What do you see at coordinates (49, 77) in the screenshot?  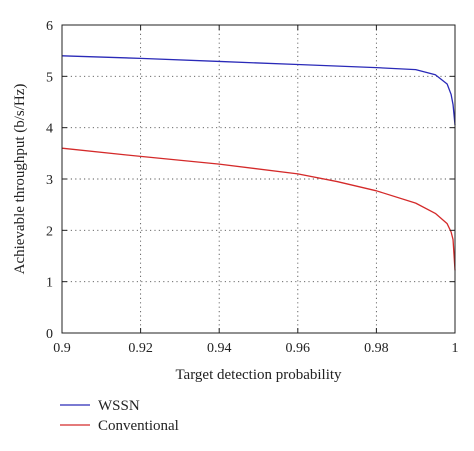 I see `y-tick-label: 5` at bounding box center [49, 77].